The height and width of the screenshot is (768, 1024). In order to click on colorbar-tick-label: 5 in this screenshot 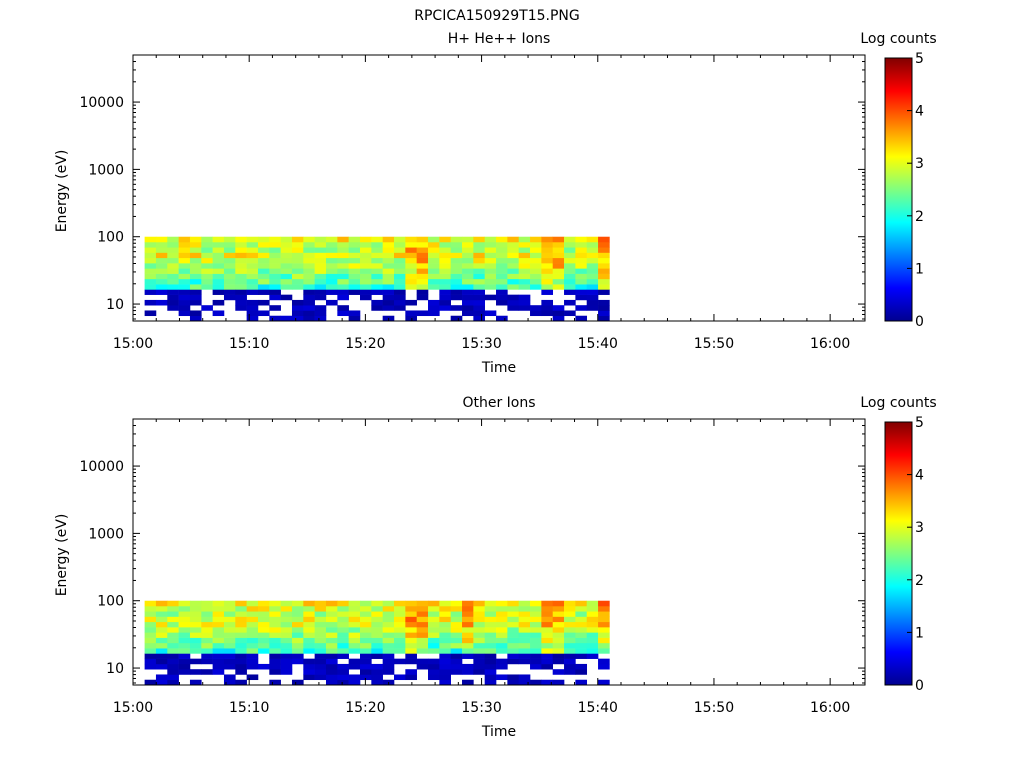, I will do `click(919, 423)`.